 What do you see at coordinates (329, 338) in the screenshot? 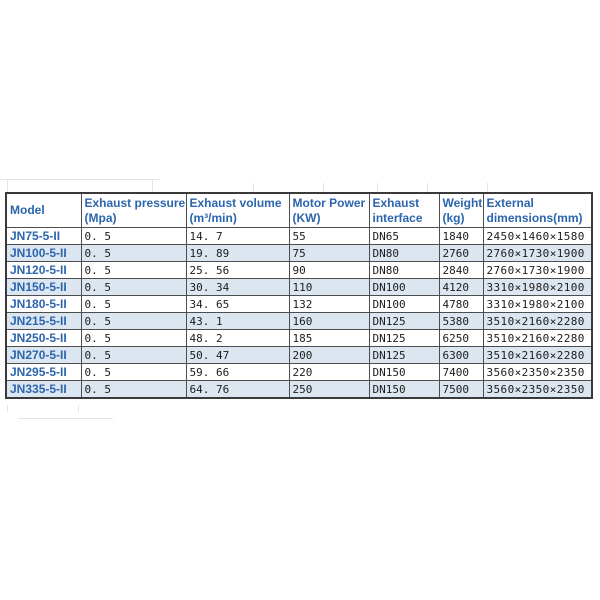
I see `cell-power: 185` at bounding box center [329, 338].